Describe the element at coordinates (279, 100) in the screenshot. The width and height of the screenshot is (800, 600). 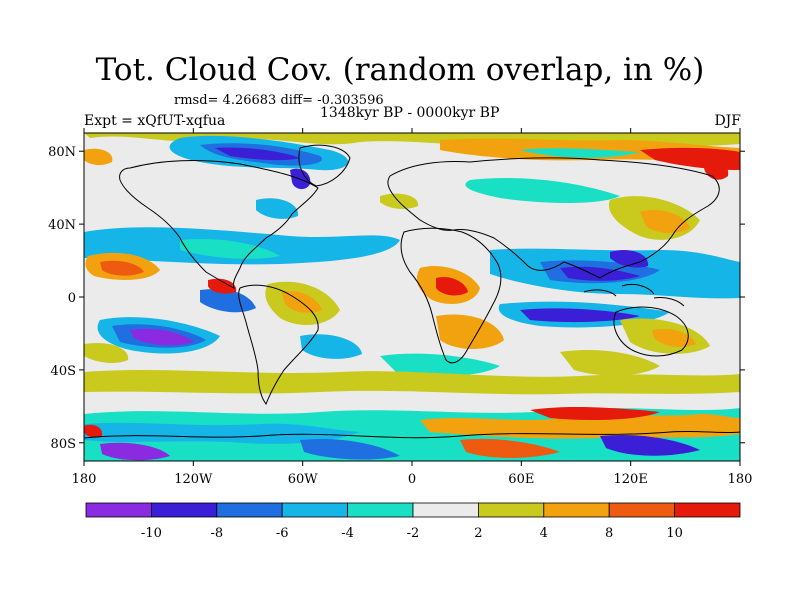
I see `stats-label: rmsd= 4.26683 diff= -0.303596` at that location.